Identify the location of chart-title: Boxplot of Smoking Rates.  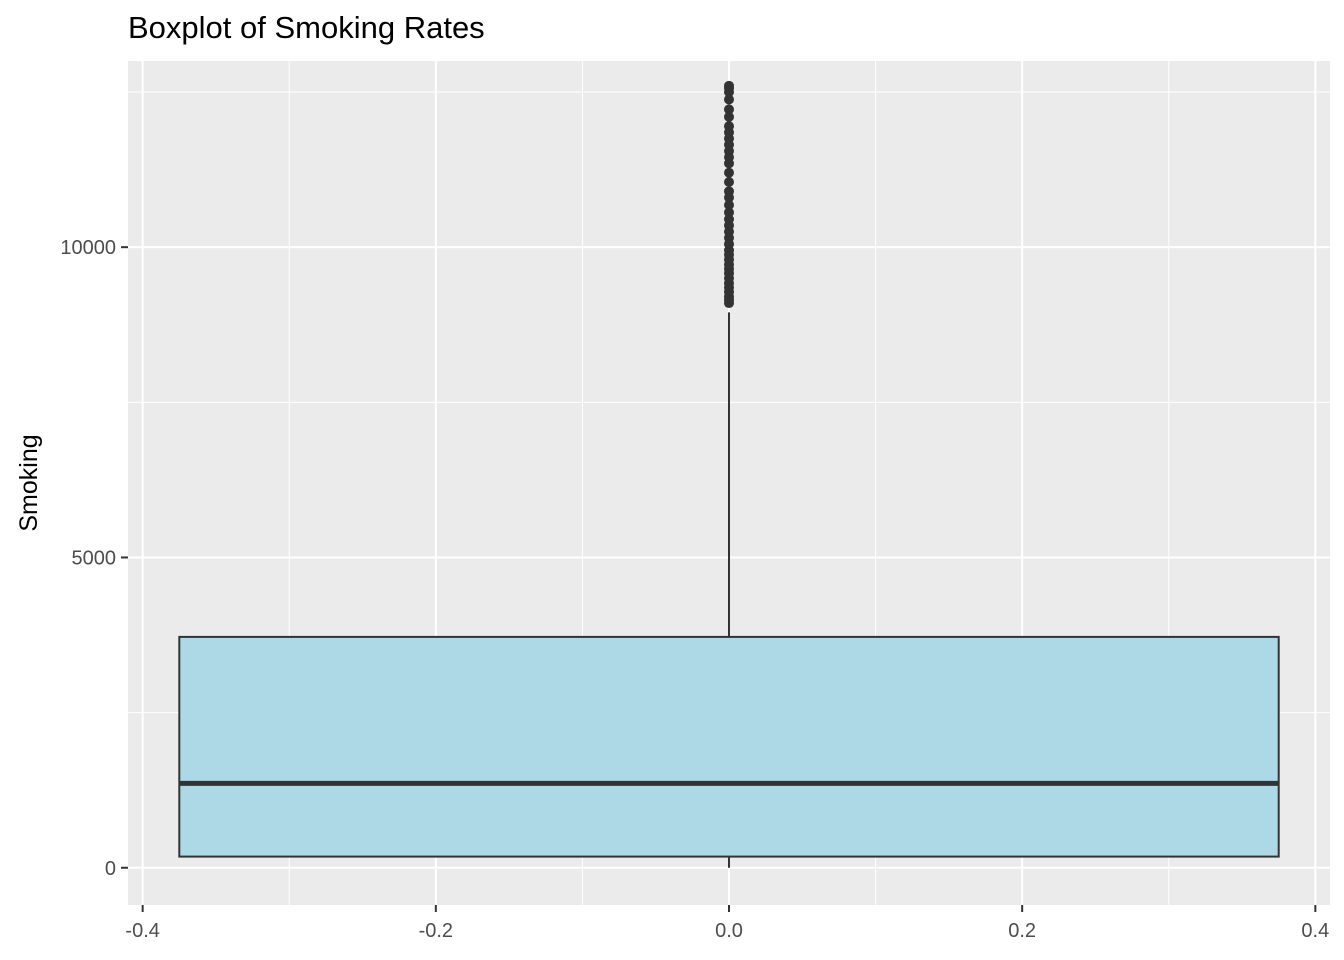
(306, 27).